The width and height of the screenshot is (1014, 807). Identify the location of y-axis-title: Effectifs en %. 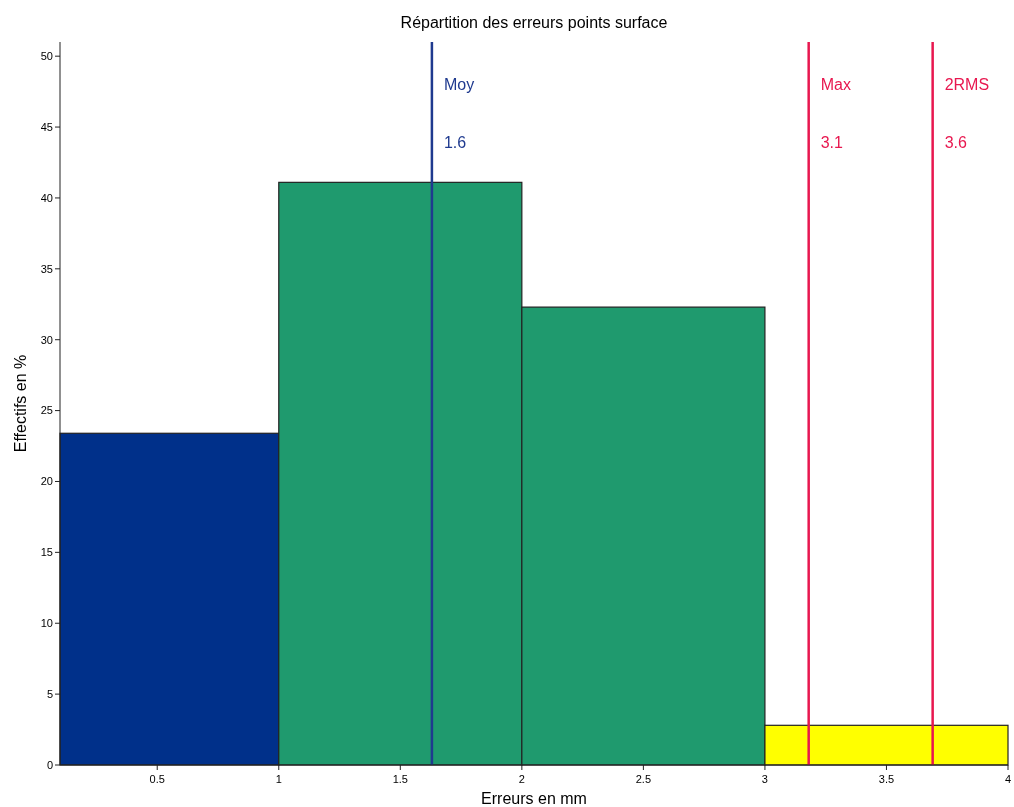
(20, 403).